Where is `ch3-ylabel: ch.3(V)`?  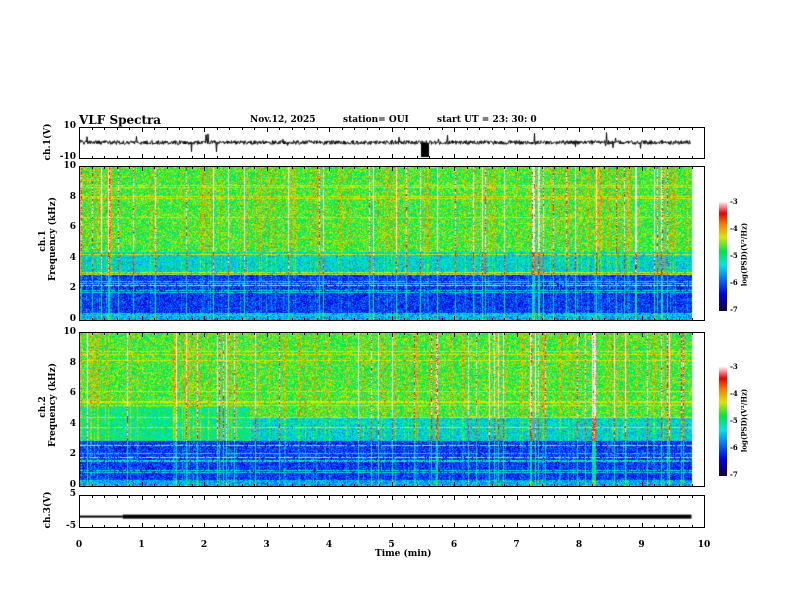 ch3-ylabel: ch.3(V) is located at coordinates (48, 510).